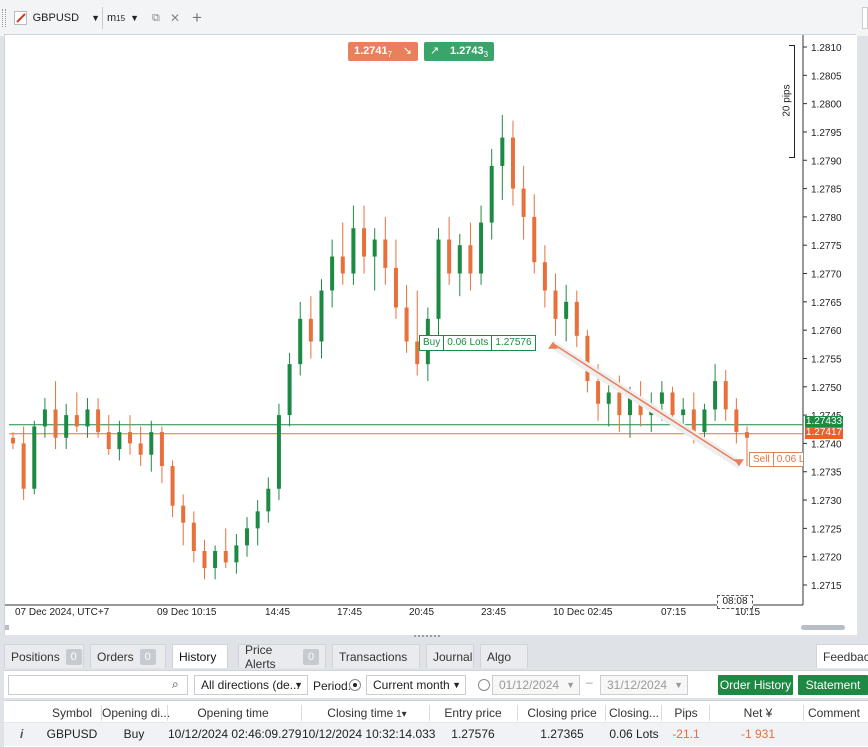 This screenshot has width=868, height=747. What do you see at coordinates (776, 459) in the screenshot?
I see `sell-trade-label: Sell 0.06 Lots` at bounding box center [776, 459].